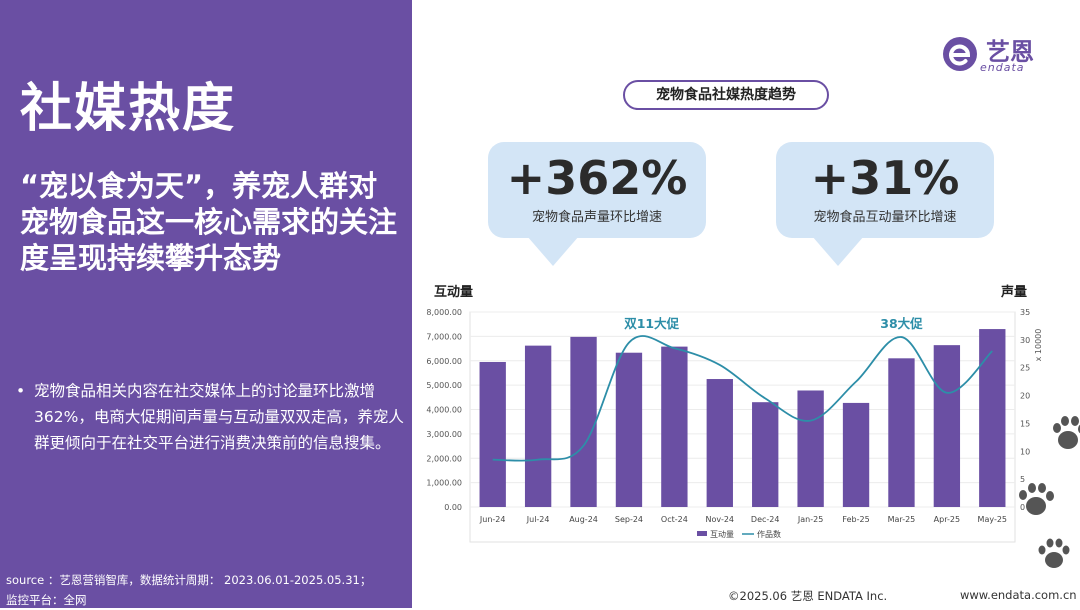 This screenshot has height=610, width=1080. Describe the element at coordinates (444, 312) in the screenshot. I see `y-left-tick-label: 8,000.00` at that location.